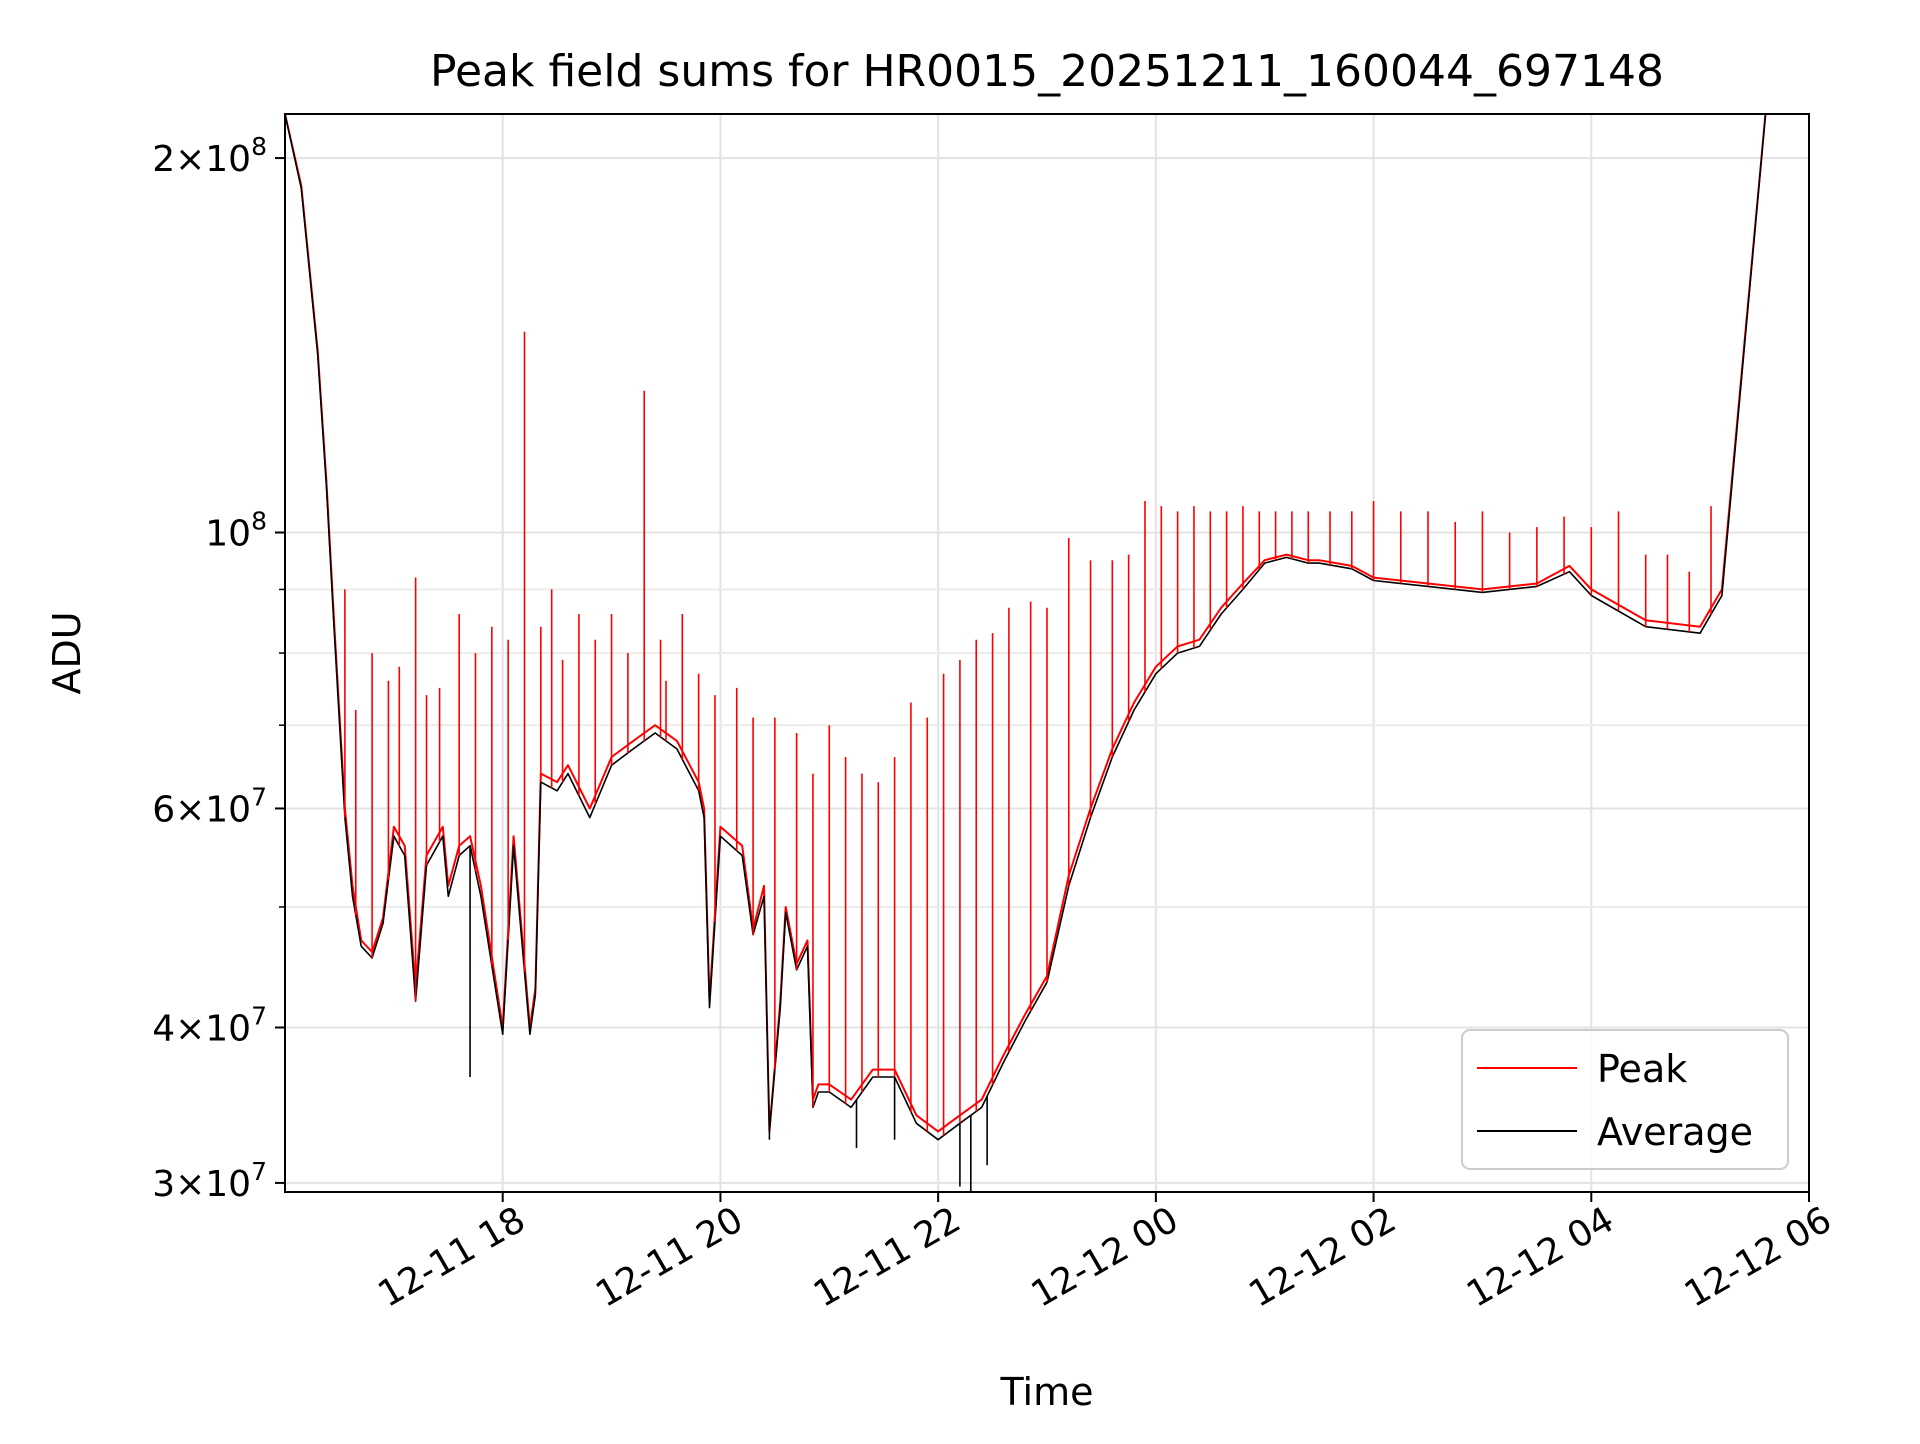 This screenshot has height=1444, width=1920. I want to click on y-tick-label: 108, so click(236, 531).